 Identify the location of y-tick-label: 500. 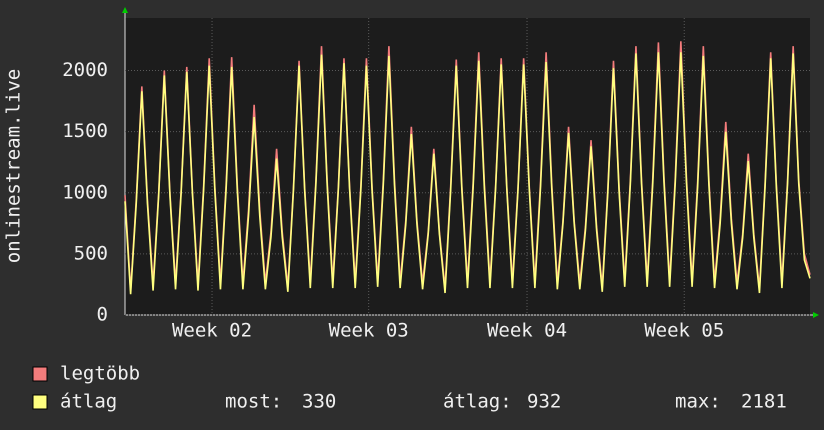
(91, 253).